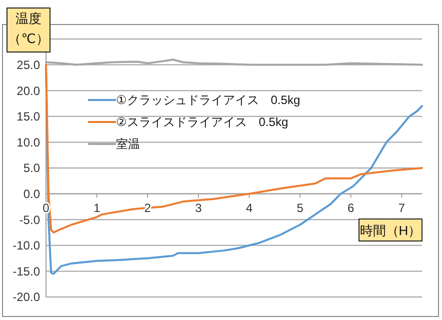 The height and width of the screenshot is (320, 442). What do you see at coordinates (28, 117) in the screenshot?
I see `y-tick-label: 15.0` at bounding box center [28, 117].